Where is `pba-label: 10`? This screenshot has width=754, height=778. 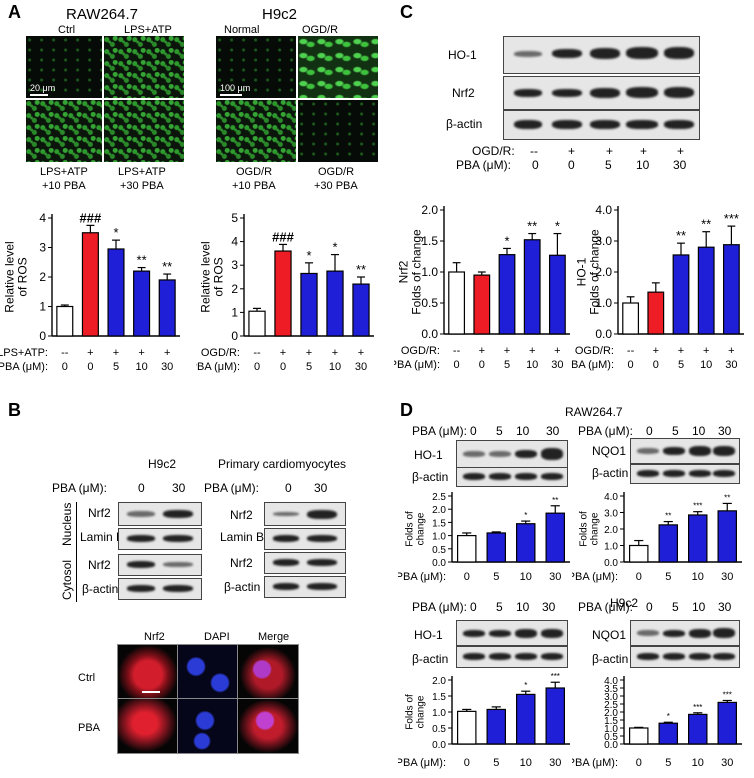 pba-label: 10 is located at coordinates (698, 577).